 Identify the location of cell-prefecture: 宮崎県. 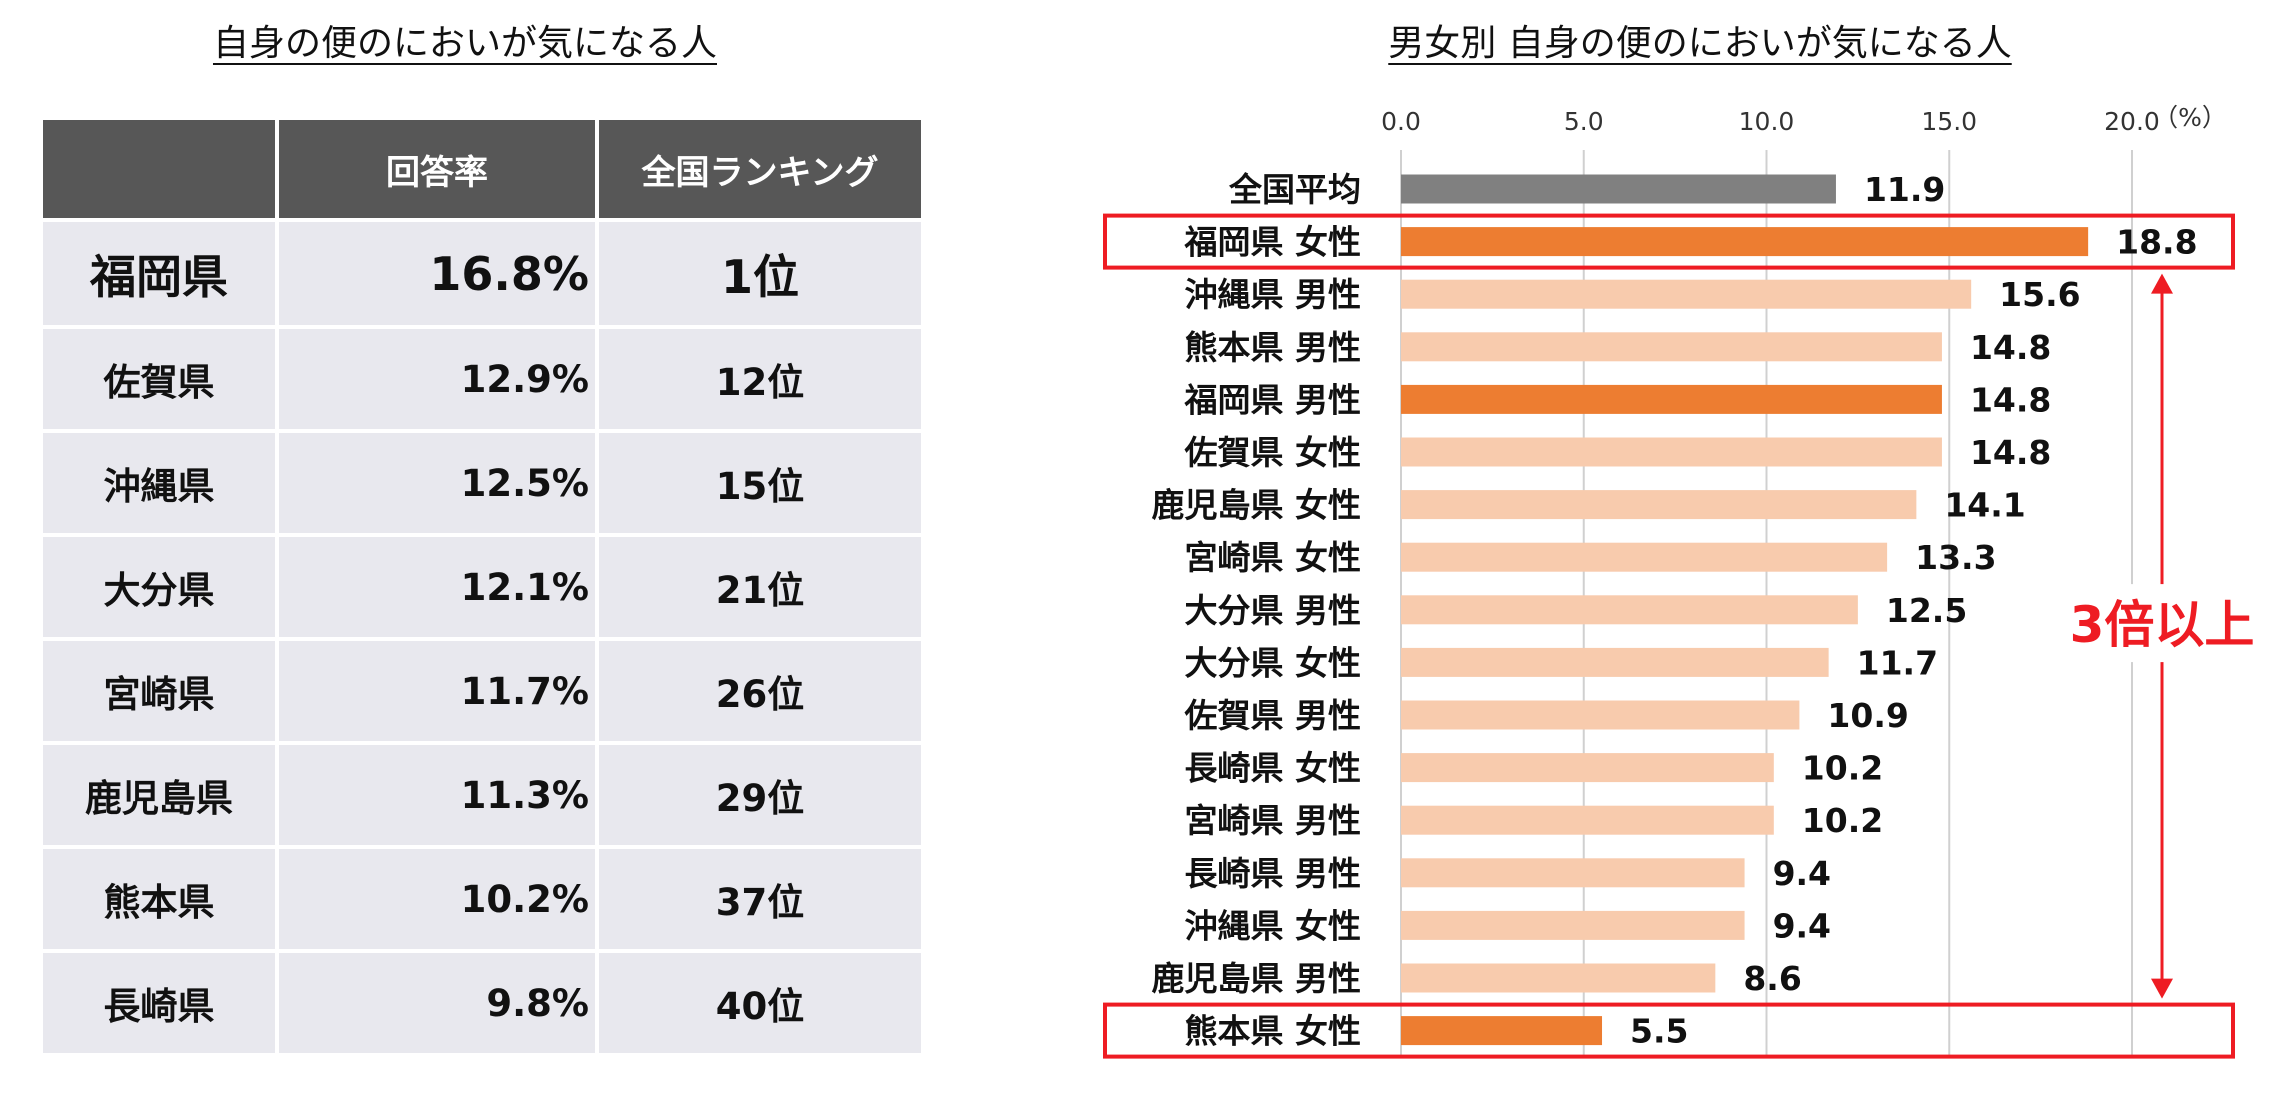
(159, 691).